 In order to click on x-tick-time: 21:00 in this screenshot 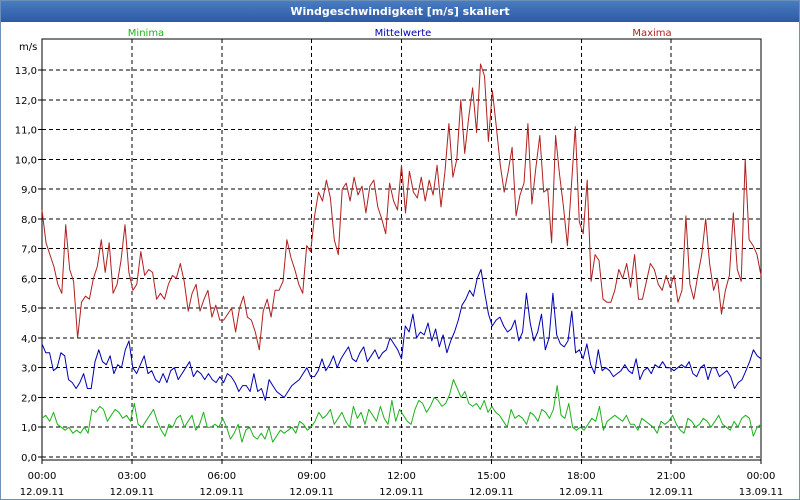, I will do `click(671, 476)`.